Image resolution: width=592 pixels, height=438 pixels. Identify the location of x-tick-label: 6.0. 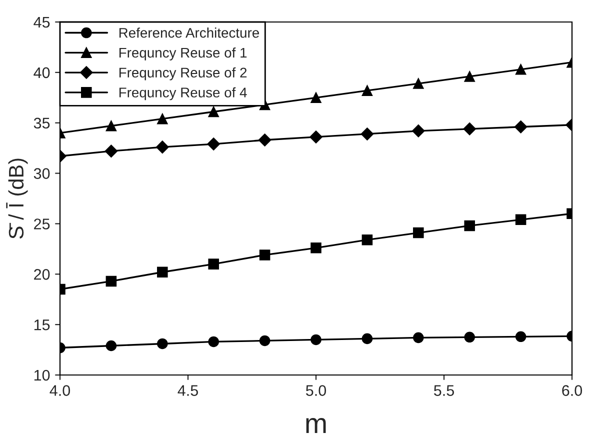
(572, 390).